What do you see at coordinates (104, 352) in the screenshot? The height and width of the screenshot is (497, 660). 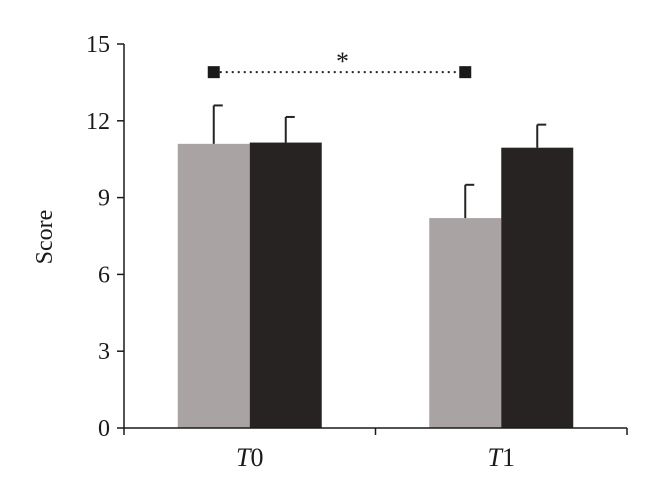 I see `y-tick-label: 3` at bounding box center [104, 352].